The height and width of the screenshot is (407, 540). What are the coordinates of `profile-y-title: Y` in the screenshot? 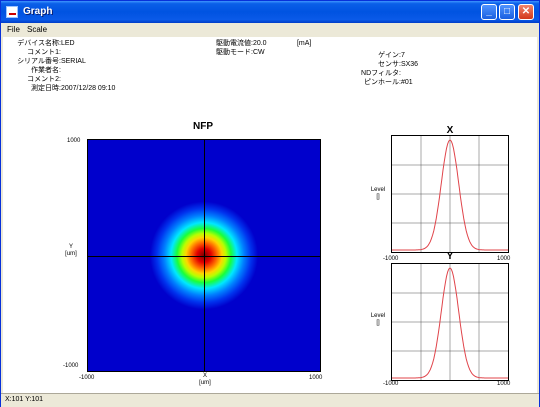 It's located at (450, 256).